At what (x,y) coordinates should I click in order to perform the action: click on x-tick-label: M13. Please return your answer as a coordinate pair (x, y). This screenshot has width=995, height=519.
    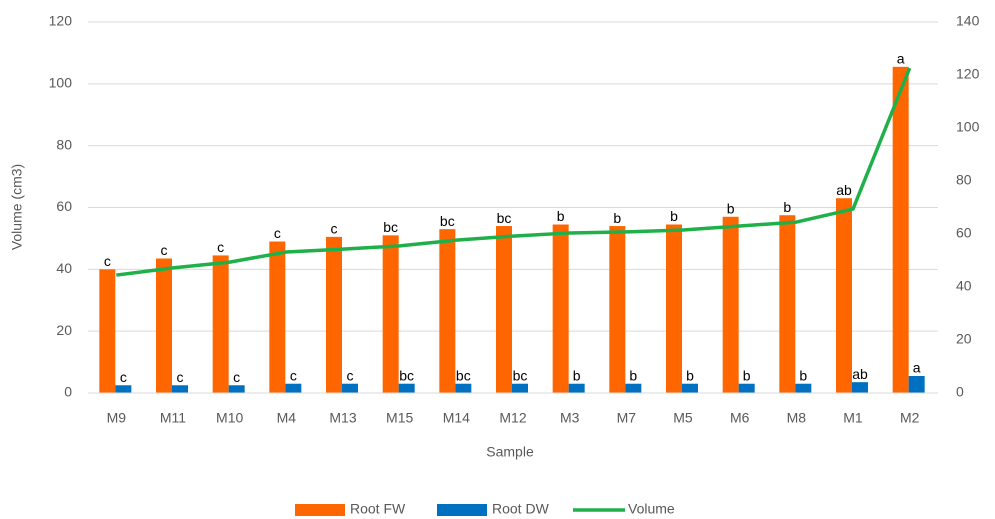
    Looking at the image, I should click on (342, 418).